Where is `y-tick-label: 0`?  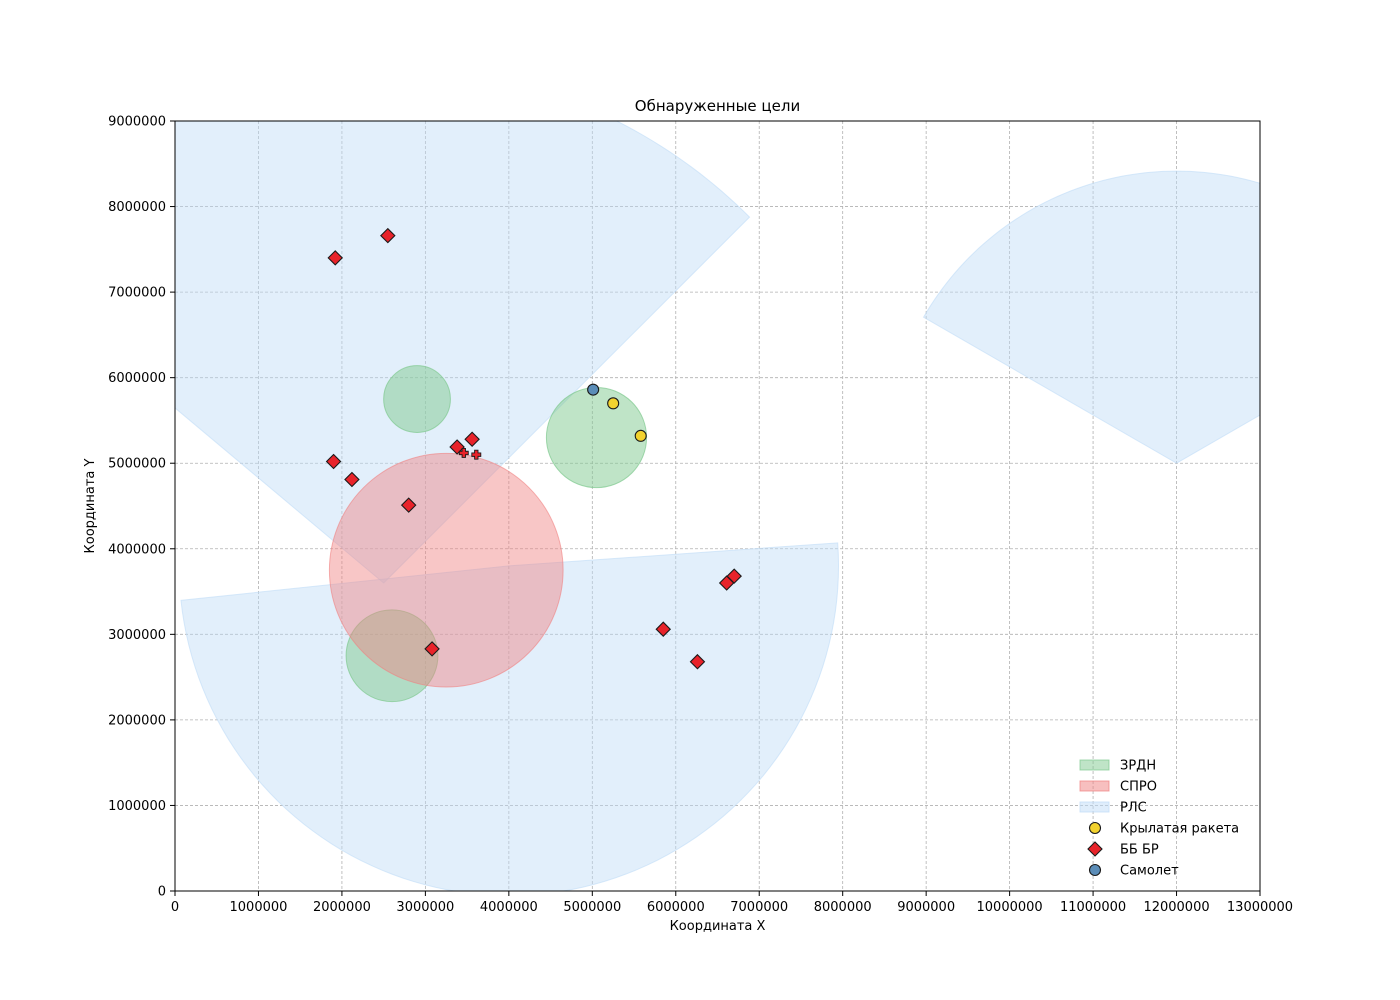 y-tick-label: 0 is located at coordinates (162, 892).